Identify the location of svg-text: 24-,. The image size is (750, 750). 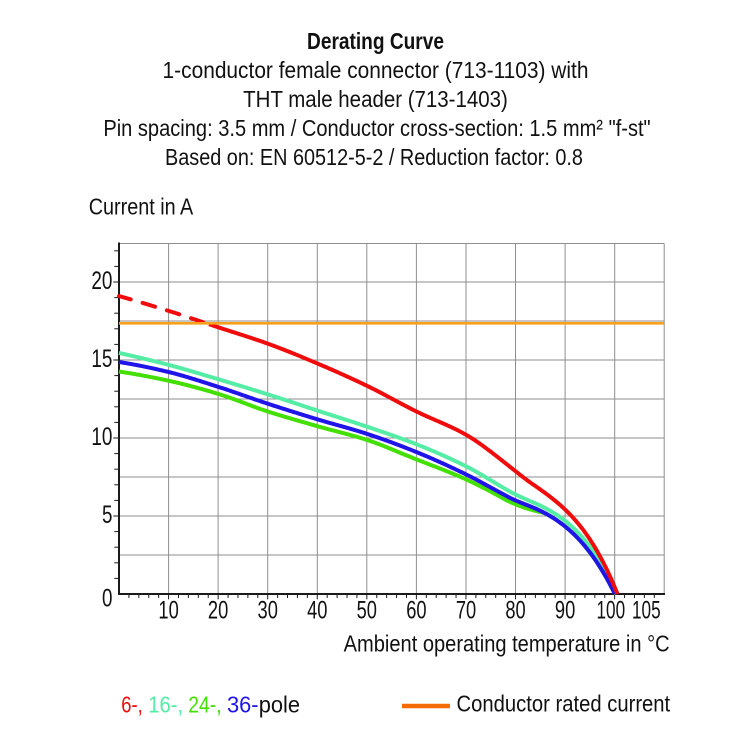
(204, 705).